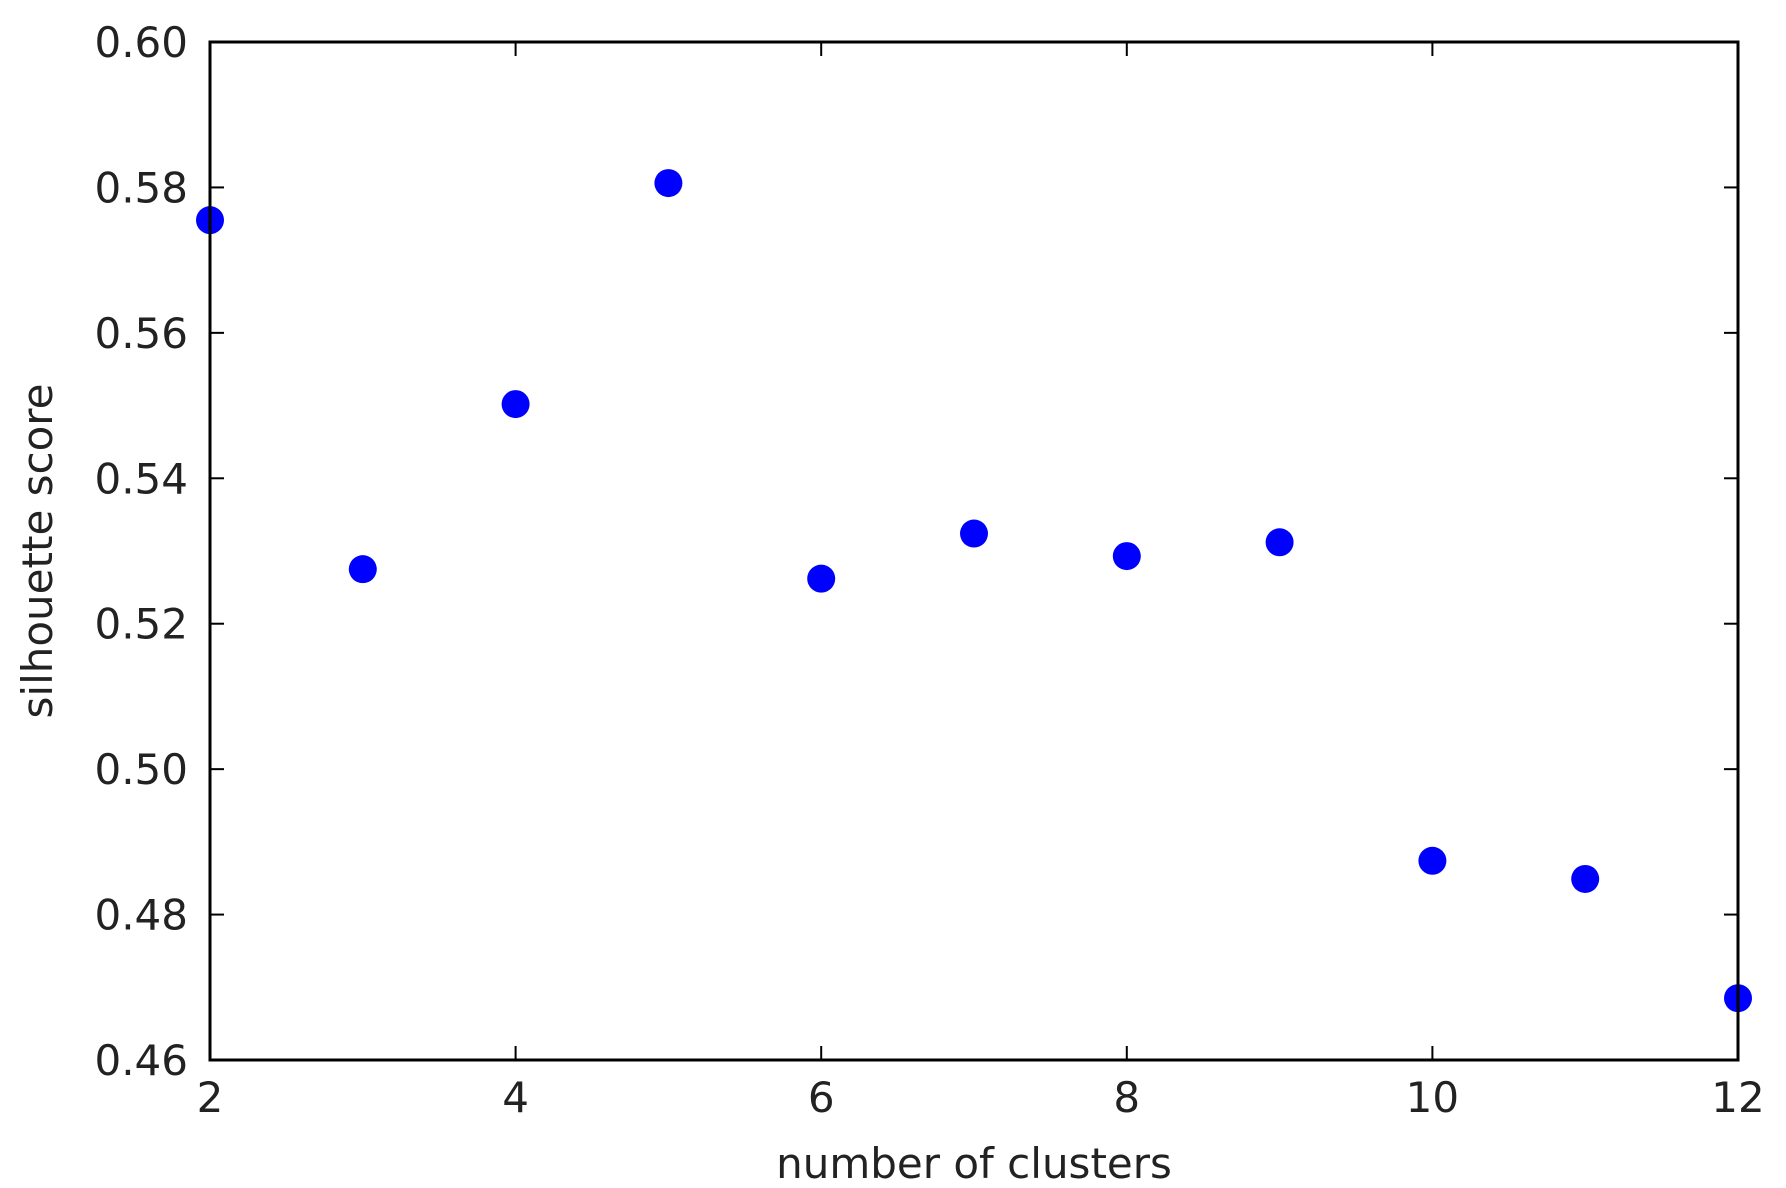 The image size is (1786, 1188). Describe the element at coordinates (141, 624) in the screenshot. I see `y-tick-label: 0.52` at that location.